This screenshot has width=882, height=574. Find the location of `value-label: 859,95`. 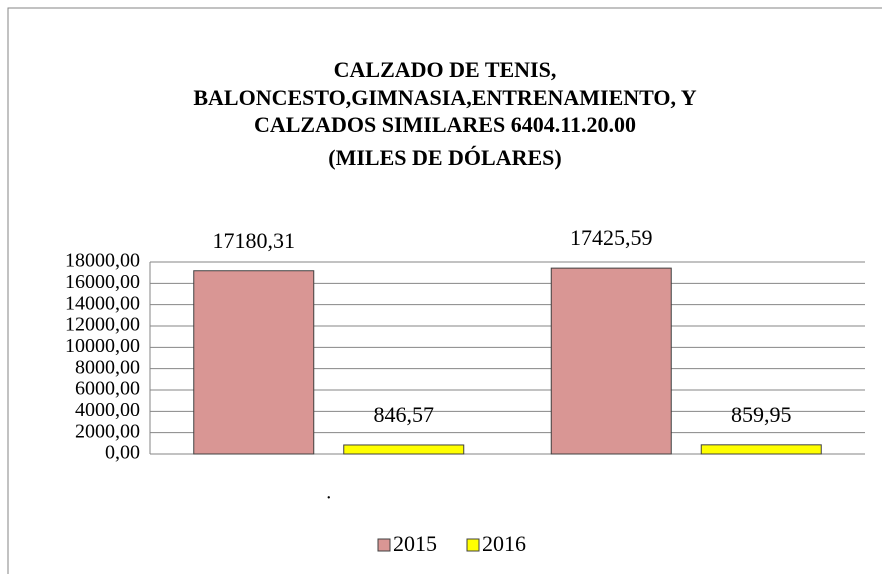

value-label: 859,95 is located at coordinates (761, 414).